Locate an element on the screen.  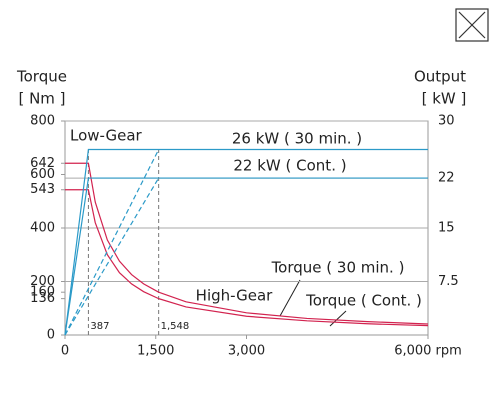
y-tick-label: 200 is located at coordinates (42, 281).